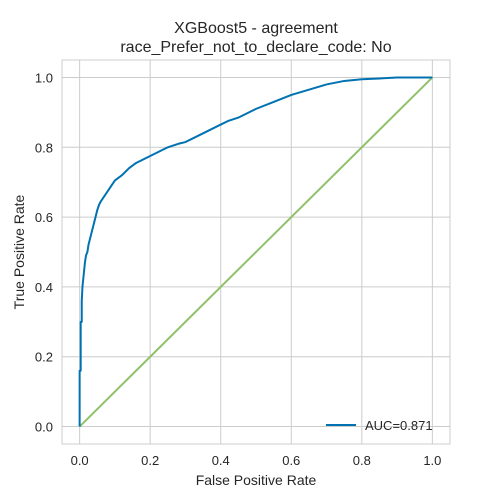 This screenshot has width=500, height=500. I want to click on y-axis-label: True Positive Rate, so click(19, 251).